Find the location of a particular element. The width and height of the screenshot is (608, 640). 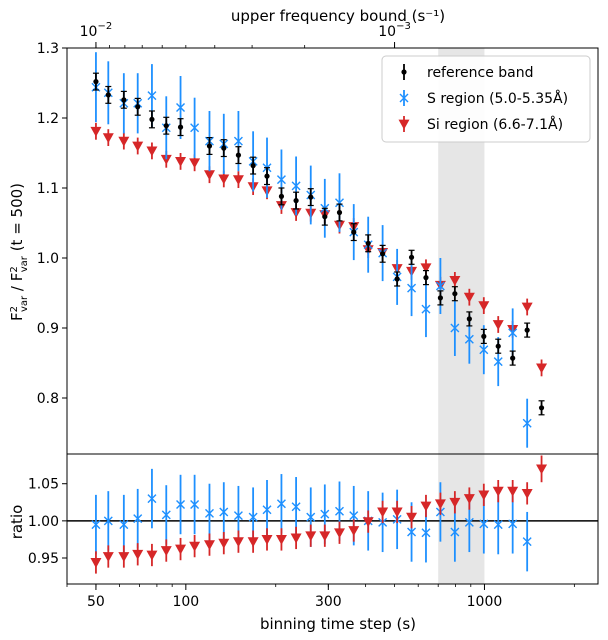

ylabel-sup1: 2 is located at coordinates (14, 309).